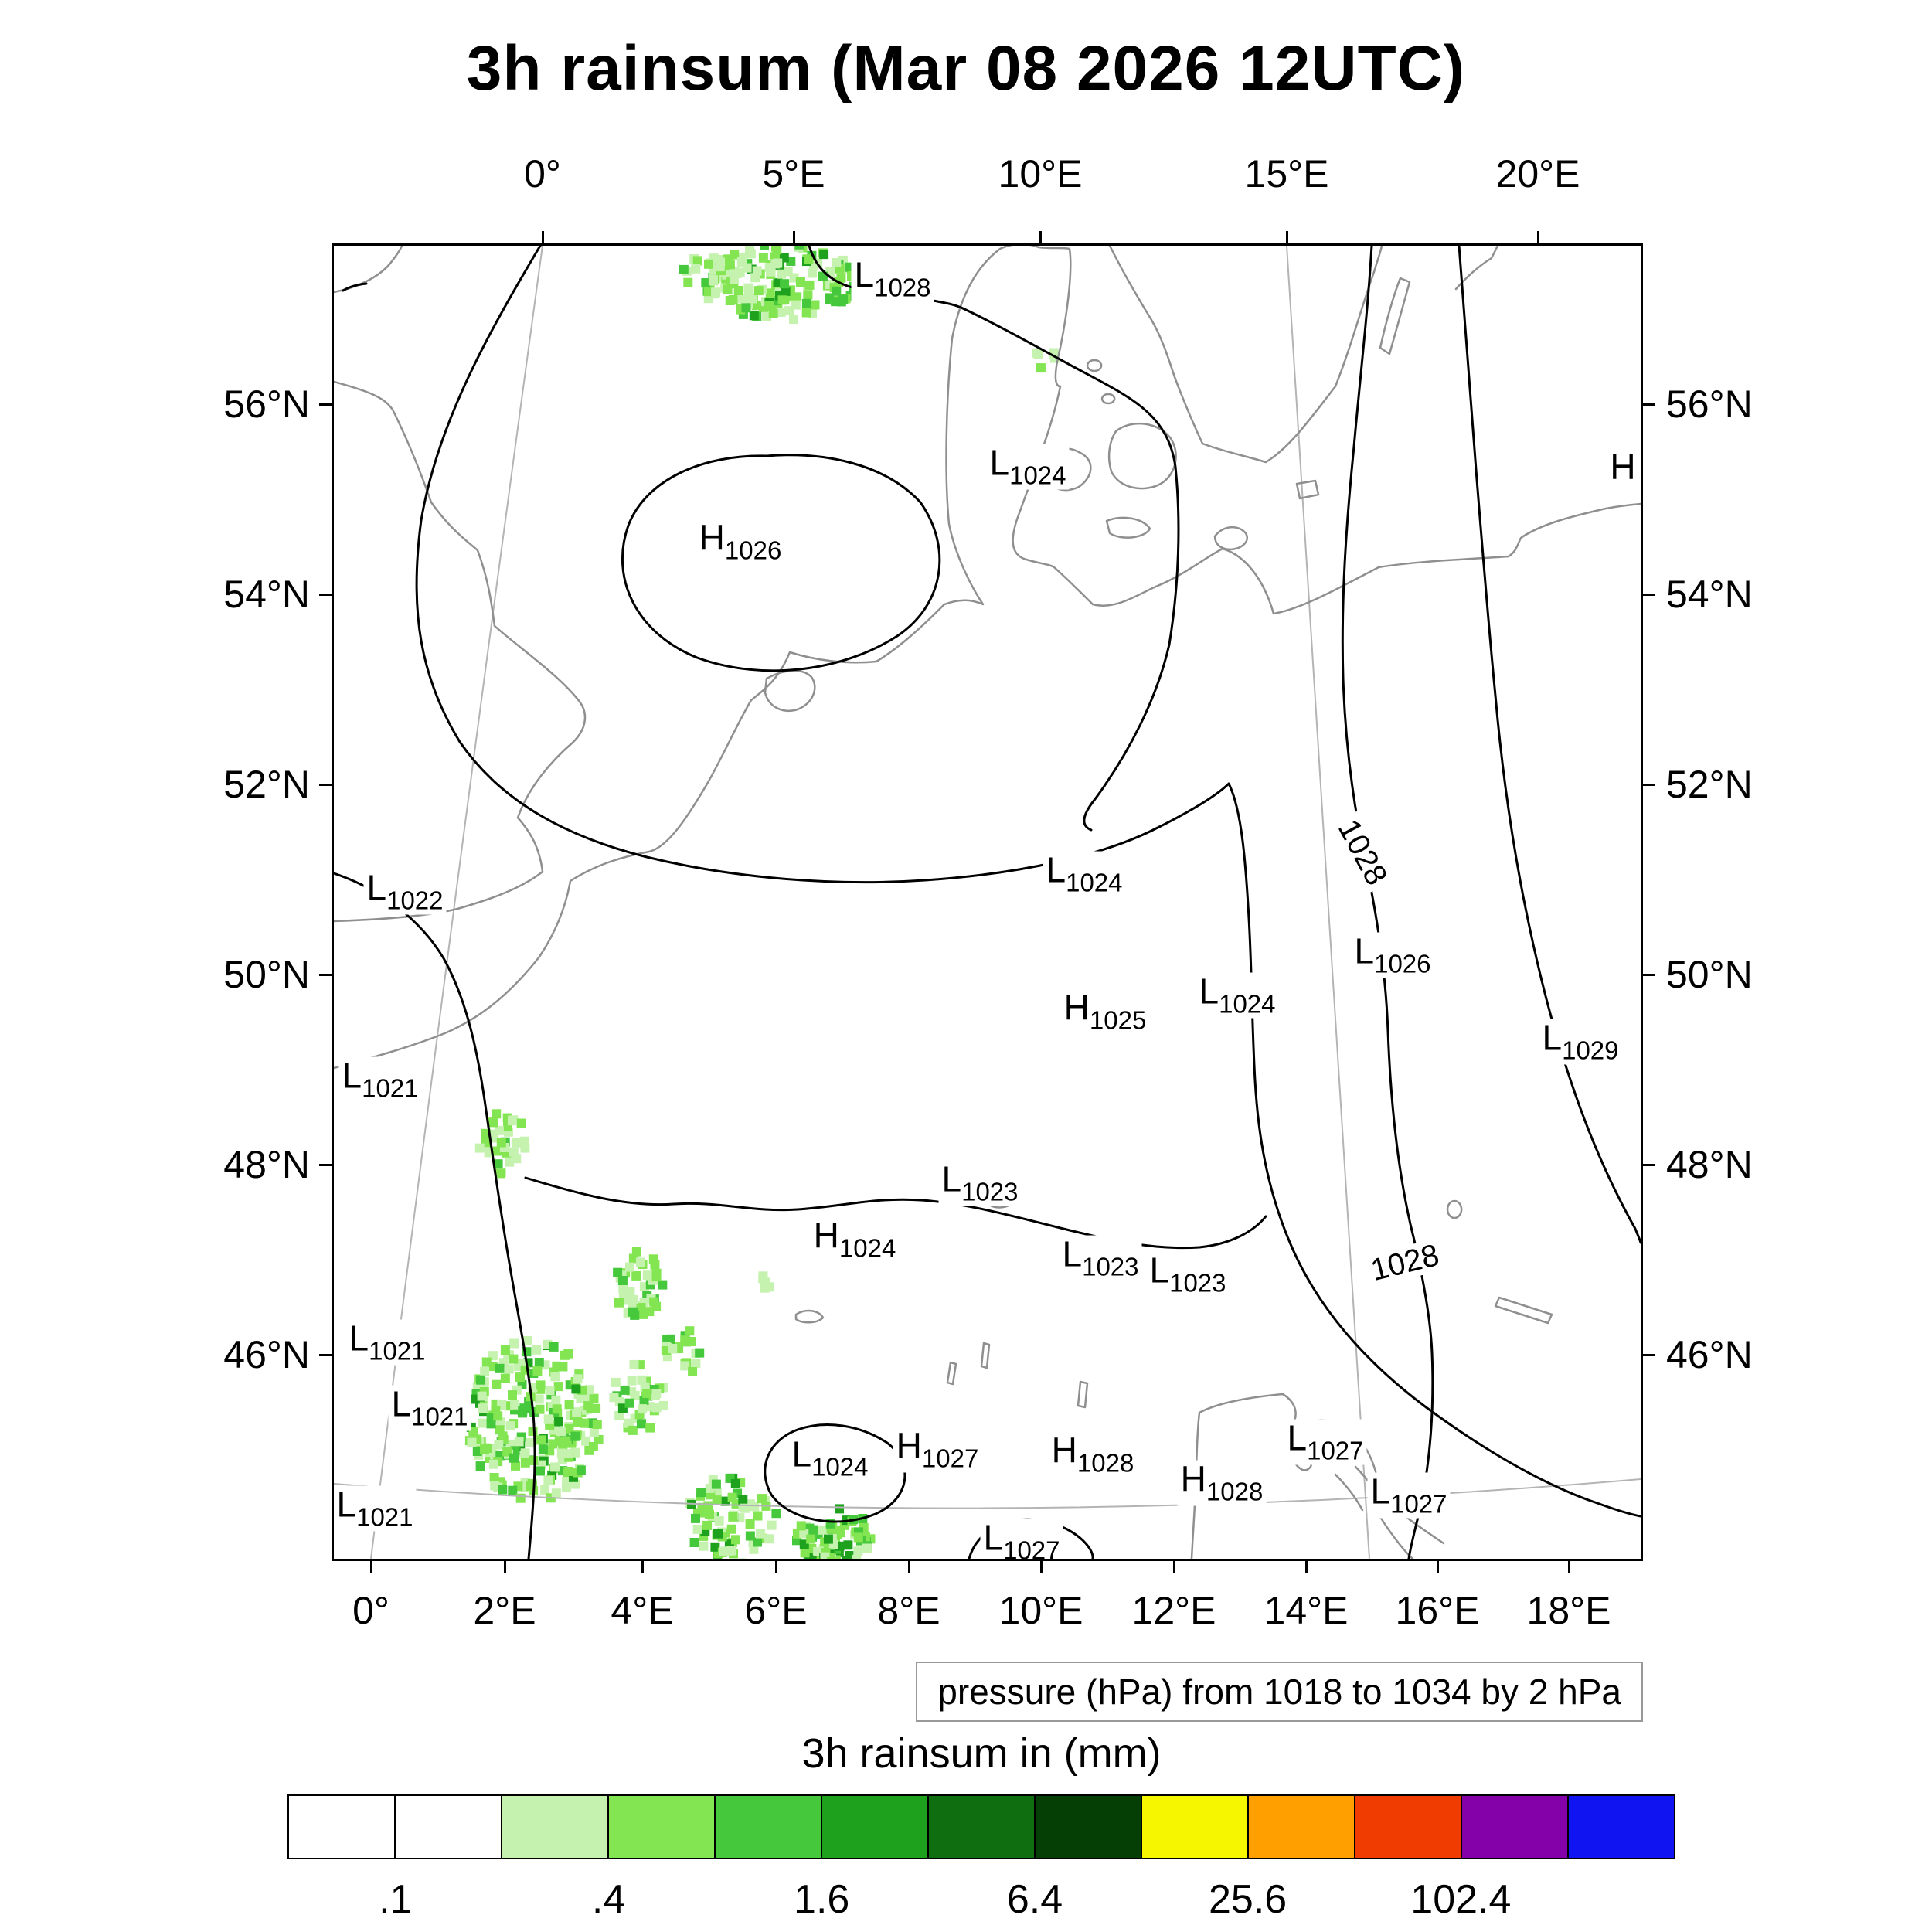 This screenshot has width=1932, height=1932. I want to click on low-pressure-label: L1022, so click(405, 891).